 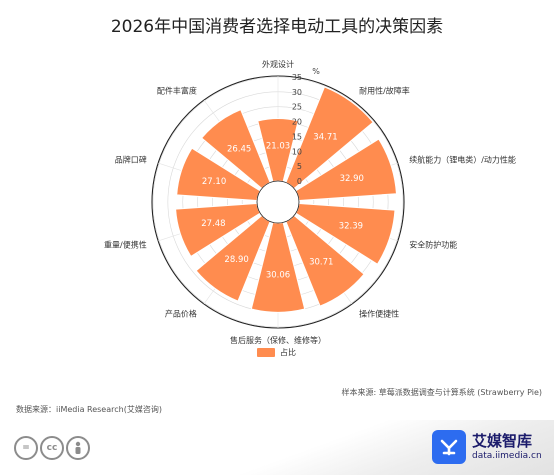 I want to click on radial-tick-1: 5, so click(x=299, y=166).